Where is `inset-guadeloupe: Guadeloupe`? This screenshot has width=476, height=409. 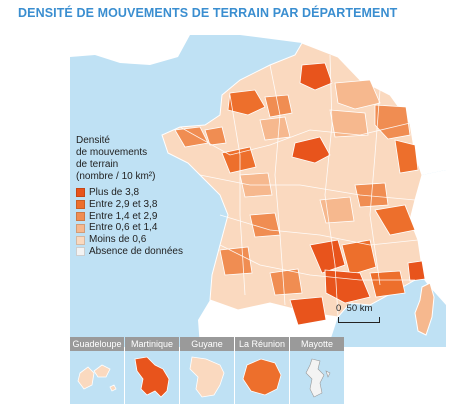 inset-guadeloupe: Guadeloupe is located at coordinates (97, 370).